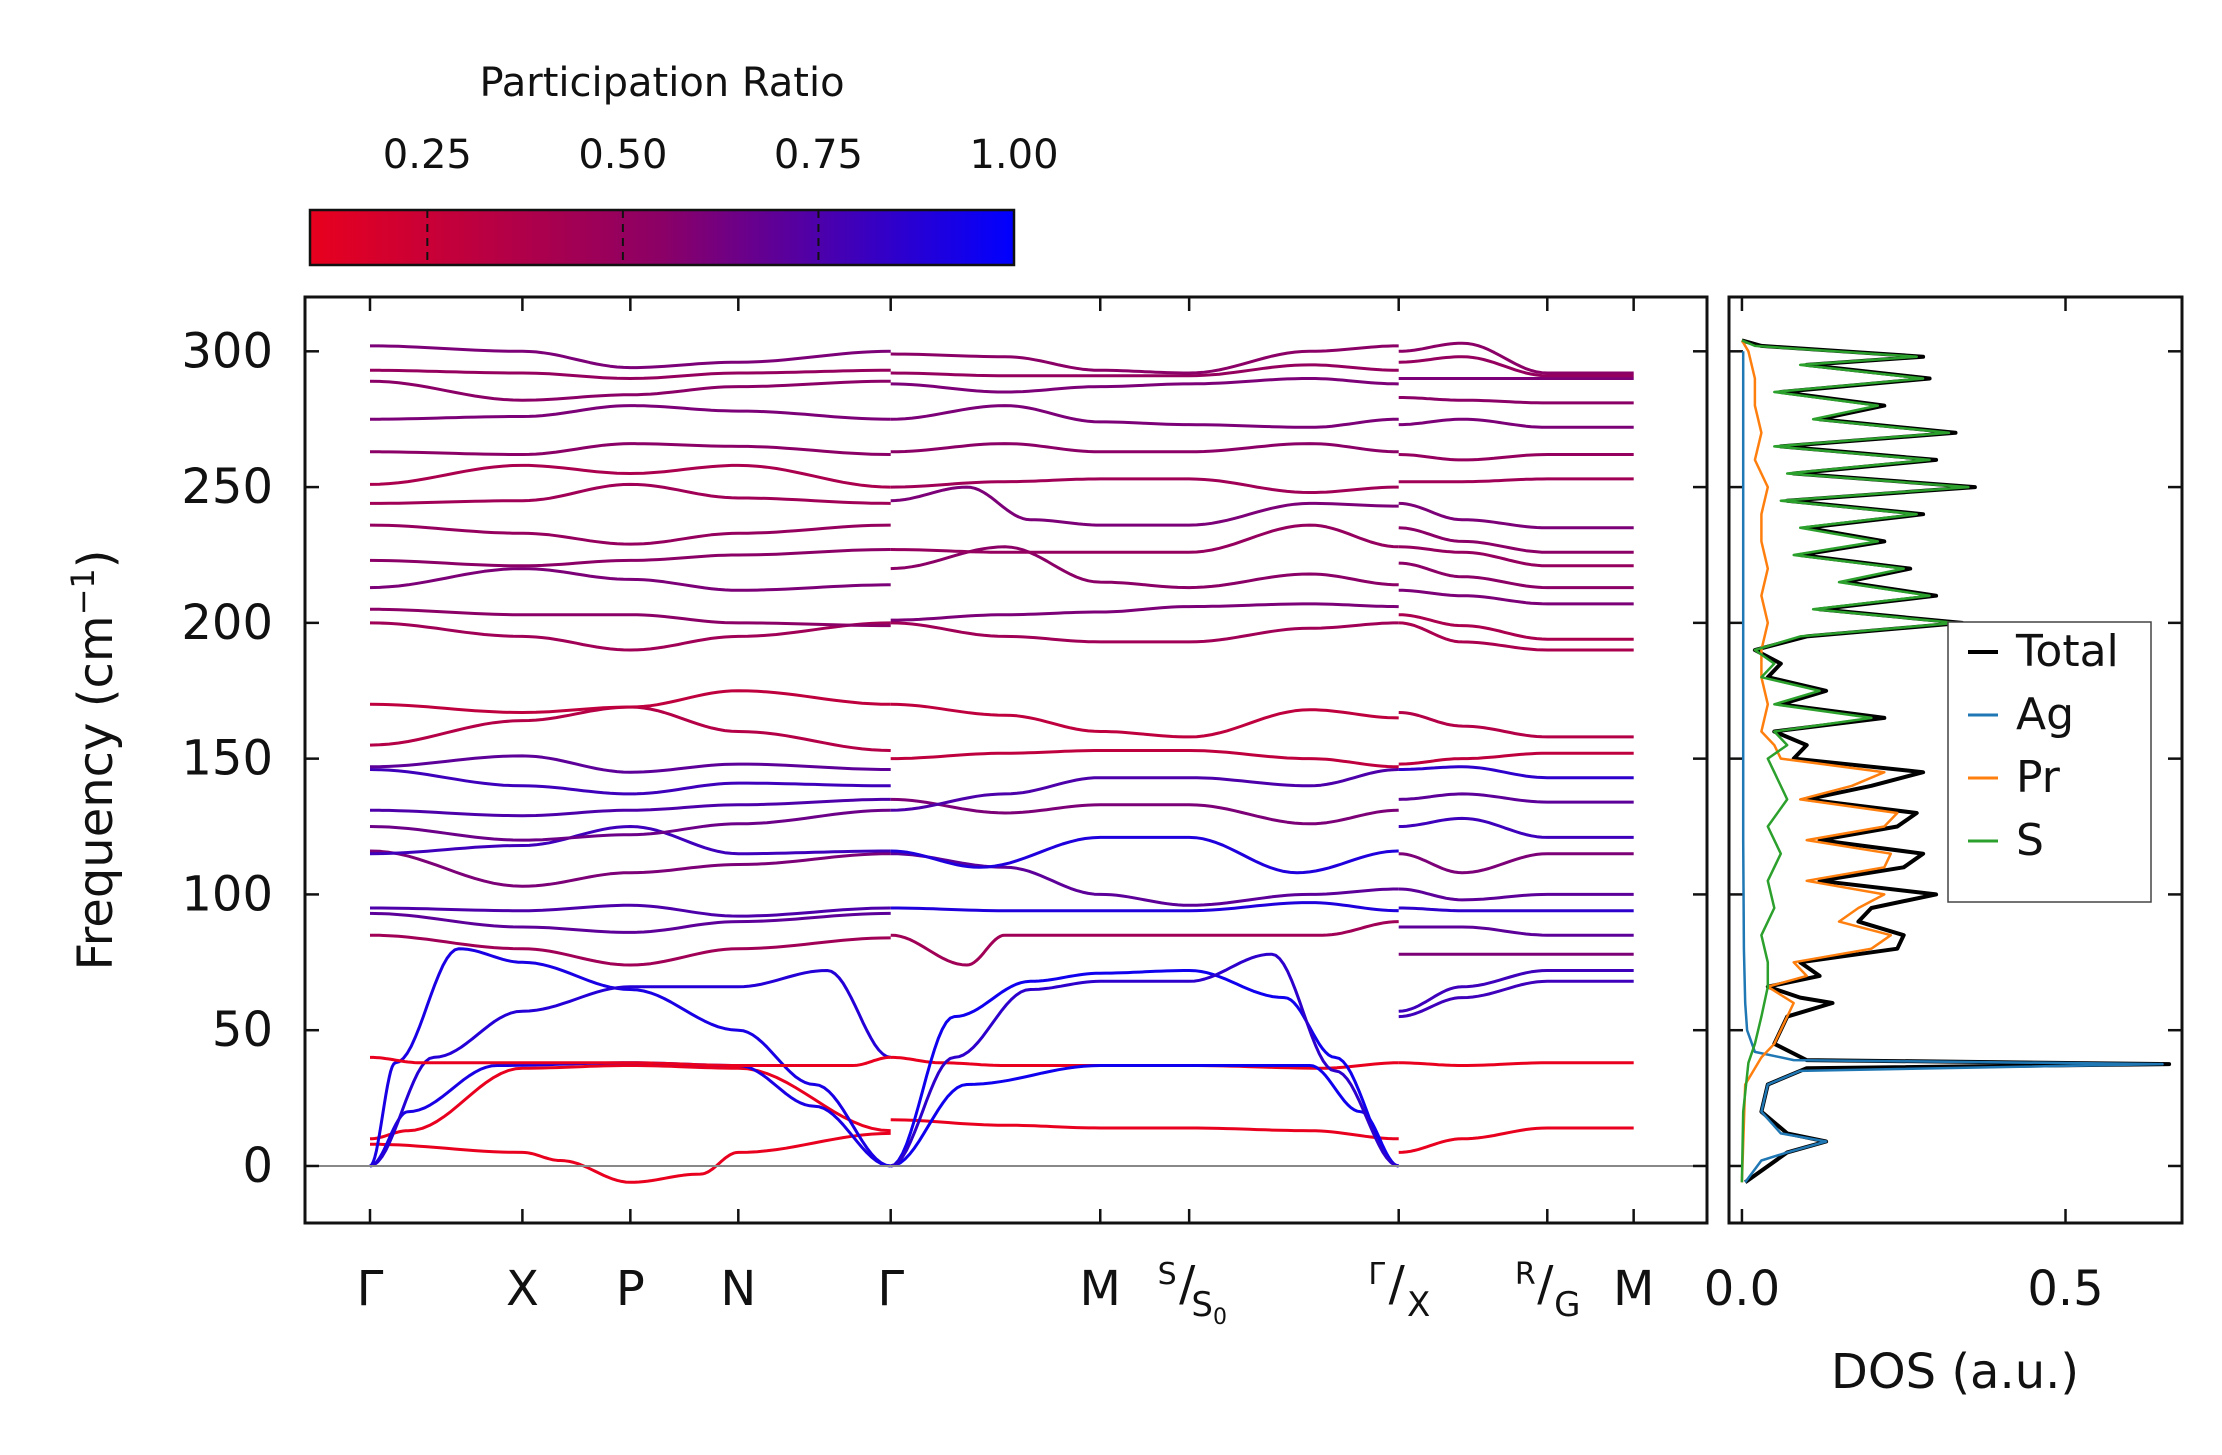 This screenshot has width=2222, height=1455. Describe the element at coordinates (661, 83) in the screenshot. I see `colorbar-title: Participation Ratio` at that location.